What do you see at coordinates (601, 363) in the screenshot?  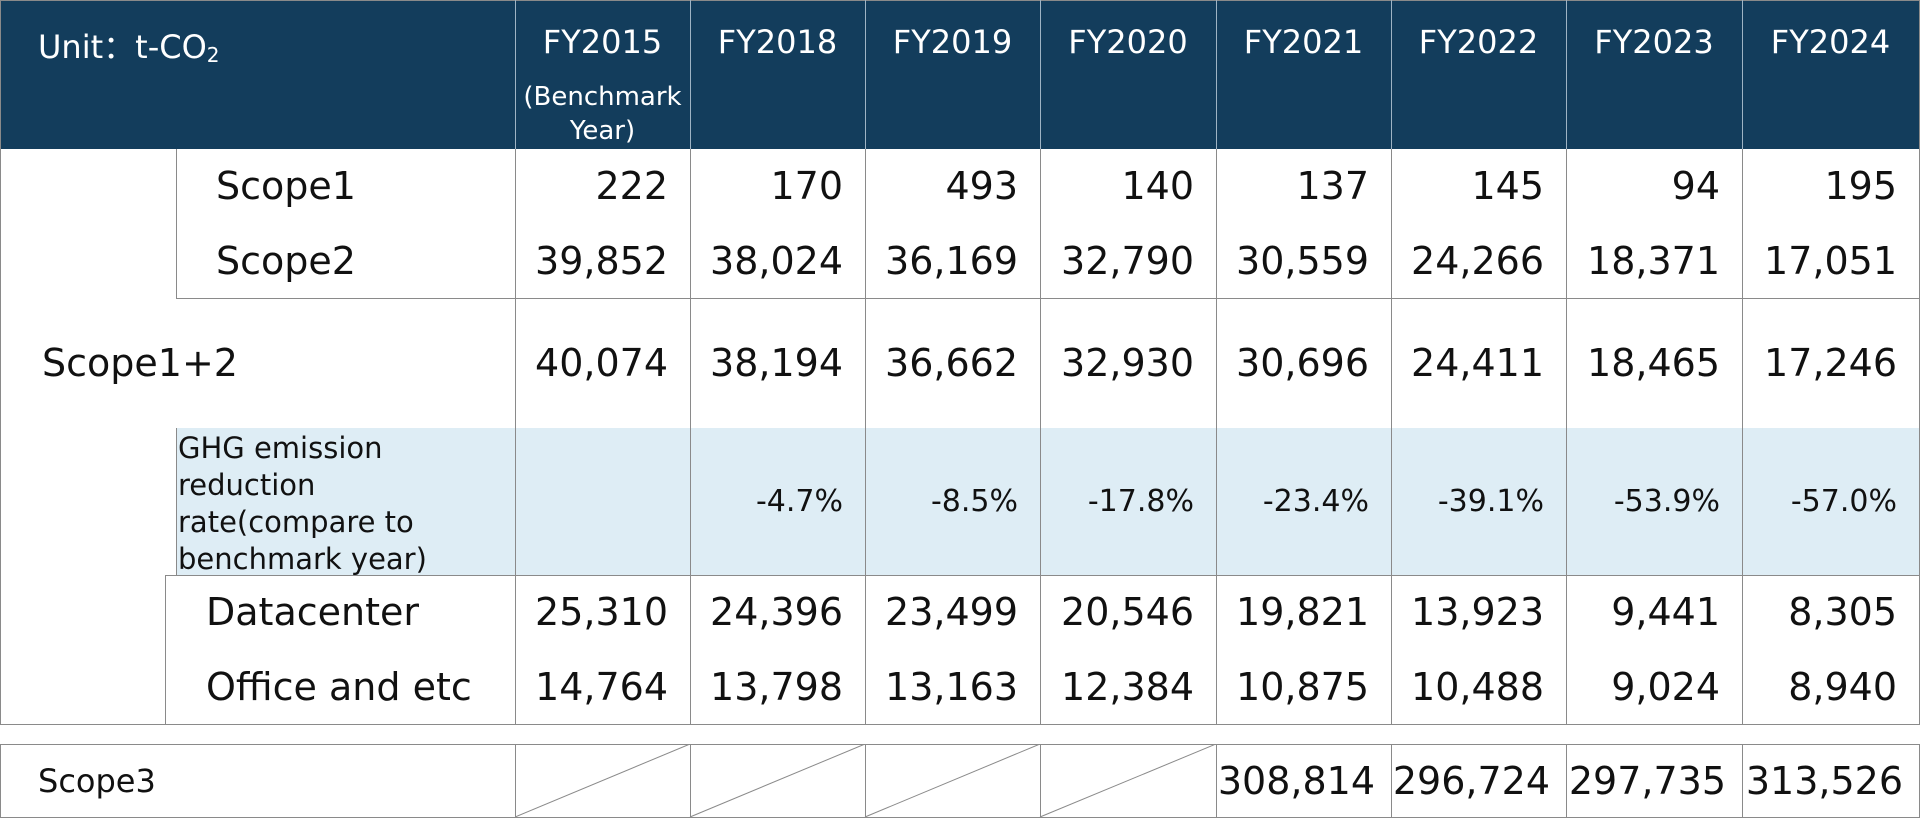 I see `table-cell: 40,074` at bounding box center [601, 363].